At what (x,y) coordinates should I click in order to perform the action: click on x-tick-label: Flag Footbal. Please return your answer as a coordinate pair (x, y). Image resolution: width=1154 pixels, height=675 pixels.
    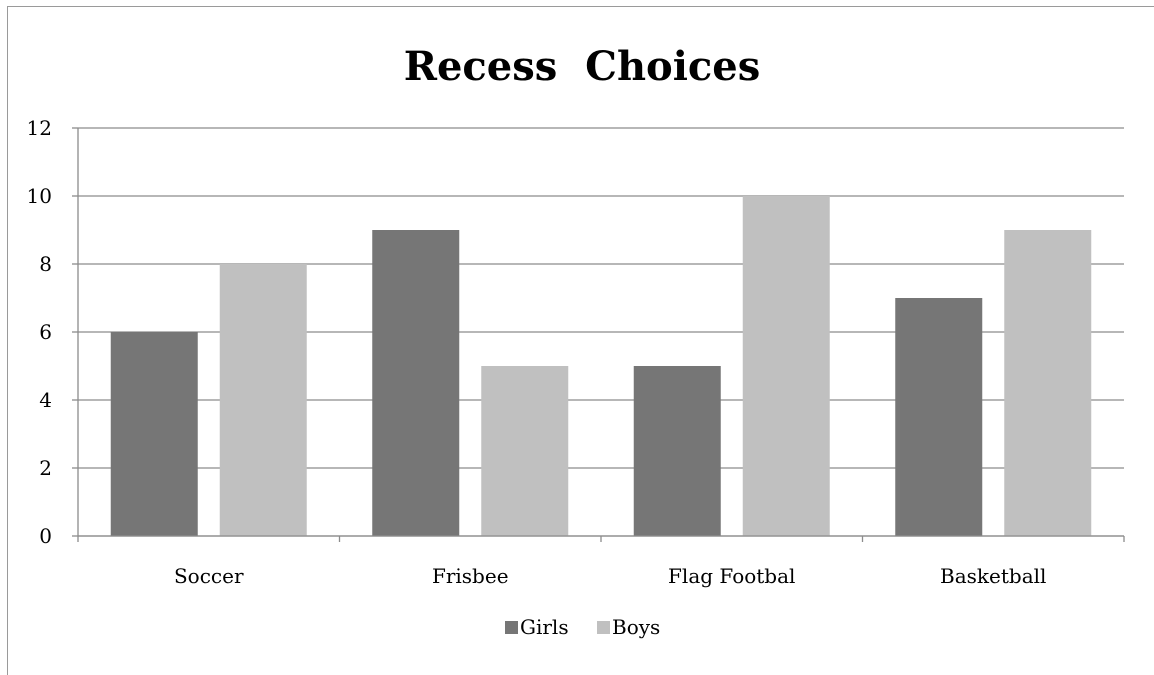
    Looking at the image, I should click on (731, 576).